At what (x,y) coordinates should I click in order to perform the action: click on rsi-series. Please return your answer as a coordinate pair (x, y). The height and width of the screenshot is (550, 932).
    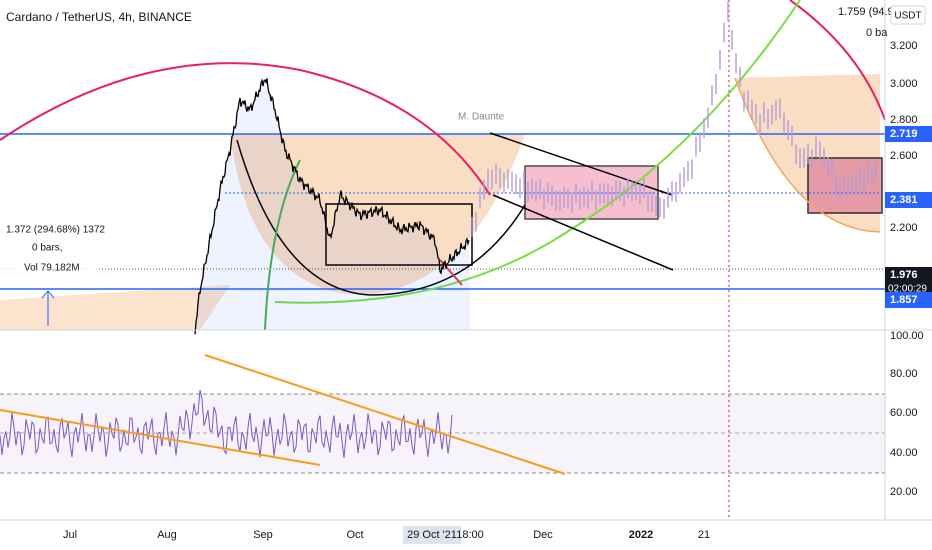
    Looking at the image, I should click on (226, 423).